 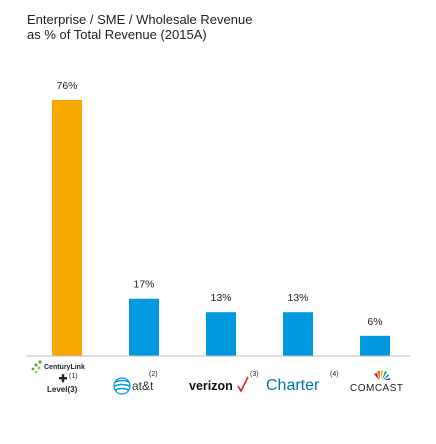 What do you see at coordinates (297, 298) in the screenshot?
I see `bar-value-label-4: 13%` at bounding box center [297, 298].